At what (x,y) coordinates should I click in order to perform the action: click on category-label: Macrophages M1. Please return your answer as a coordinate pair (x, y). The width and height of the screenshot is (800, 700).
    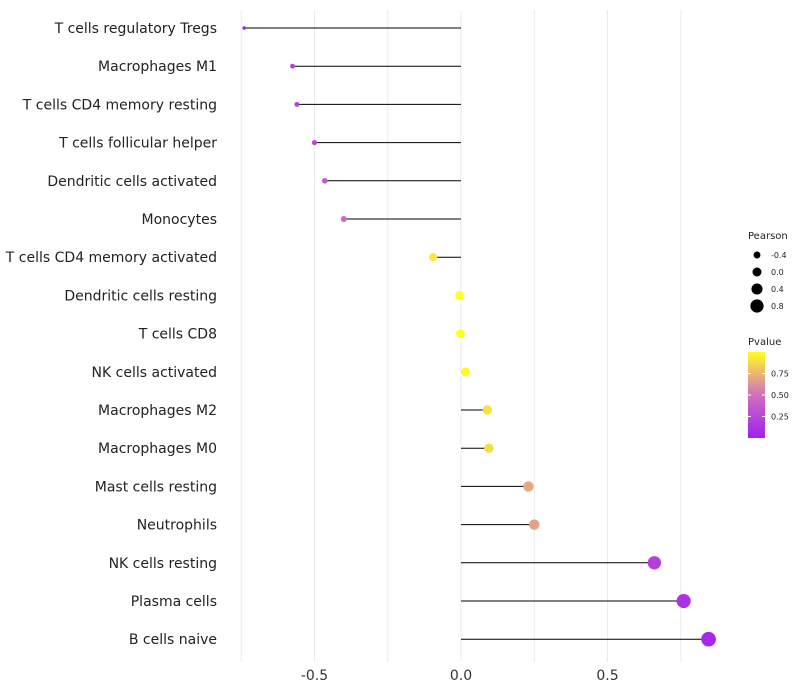
    Looking at the image, I should click on (157, 67).